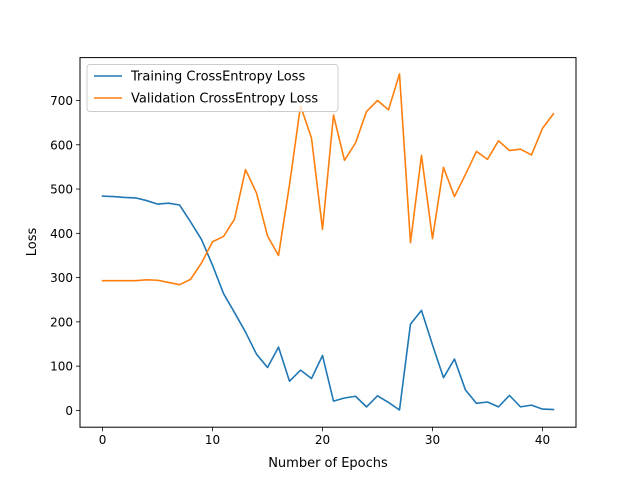  What do you see at coordinates (32, 242) in the screenshot?
I see `y-axis-label: Loss` at bounding box center [32, 242].